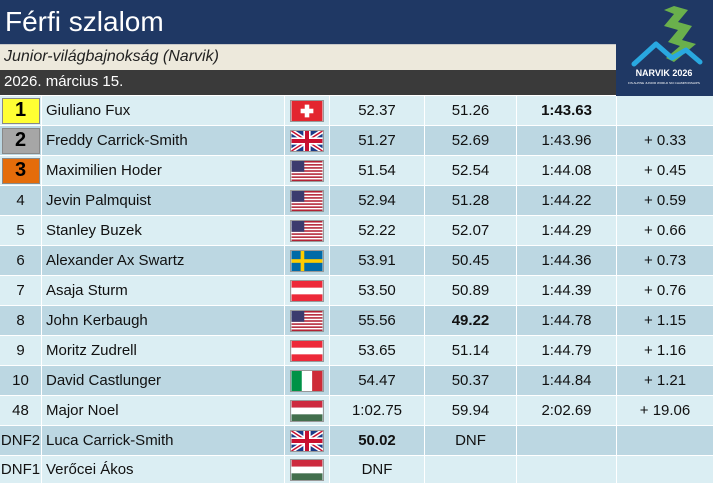  Describe the element at coordinates (567, 290) in the screenshot. I see `total-time: 1:44.39` at that location.